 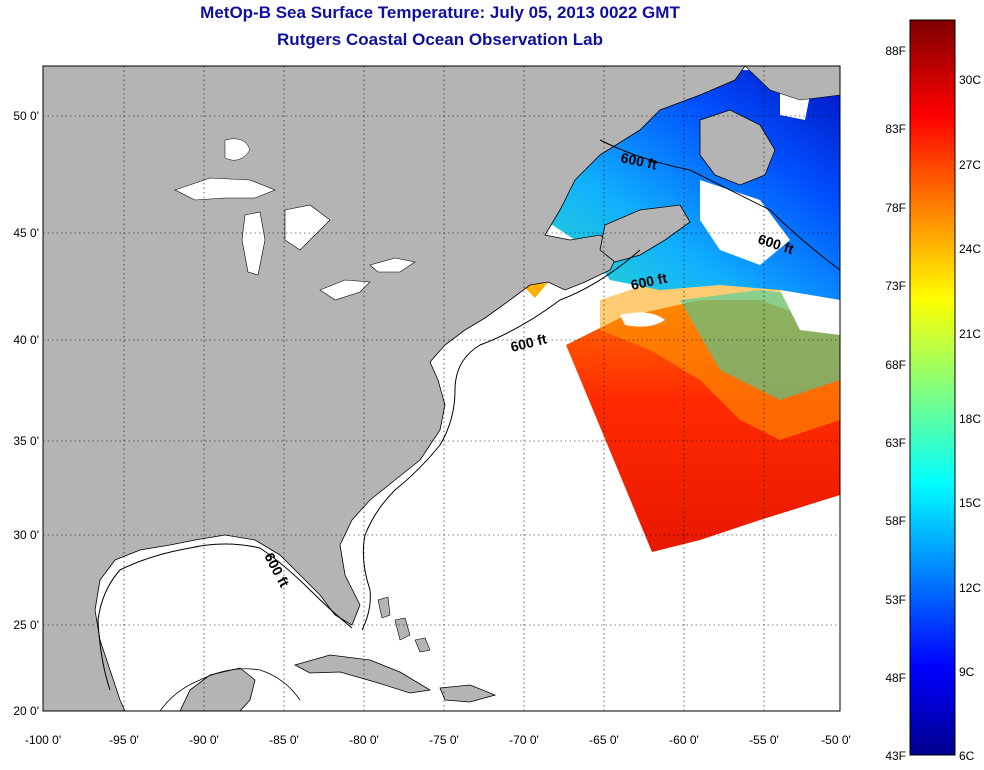 I want to click on lon-tick-label: -90 0', so click(x=204, y=740).